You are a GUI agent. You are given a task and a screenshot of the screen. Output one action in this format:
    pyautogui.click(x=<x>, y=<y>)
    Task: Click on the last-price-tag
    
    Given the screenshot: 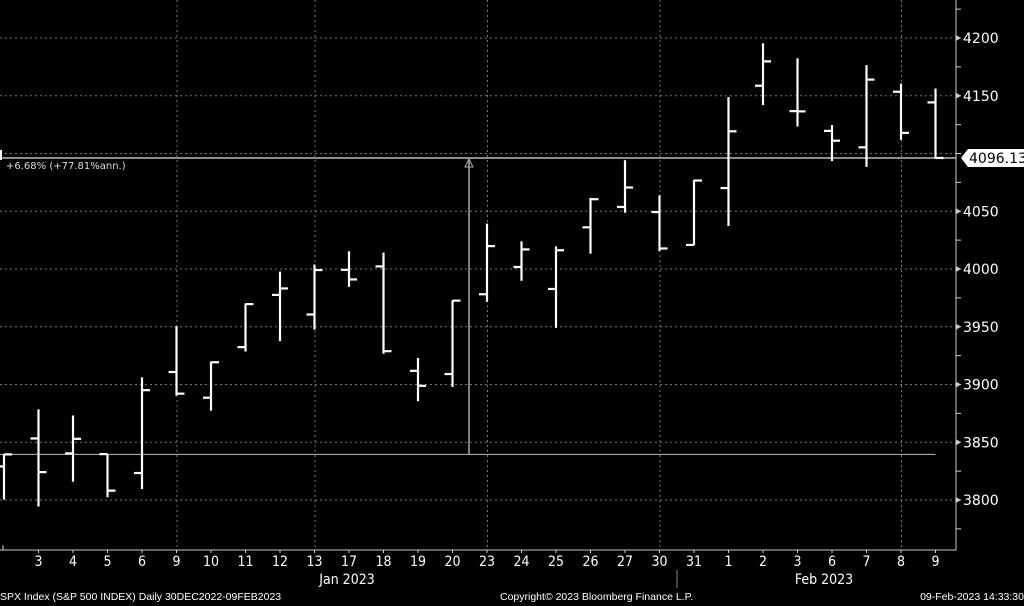 What is the action you would take?
    pyautogui.click(x=992, y=157)
    